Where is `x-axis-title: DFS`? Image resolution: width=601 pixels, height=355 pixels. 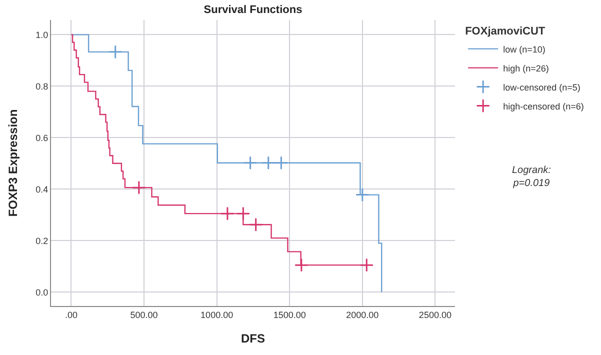
x-axis-title: DFS is located at coordinates (253, 339).